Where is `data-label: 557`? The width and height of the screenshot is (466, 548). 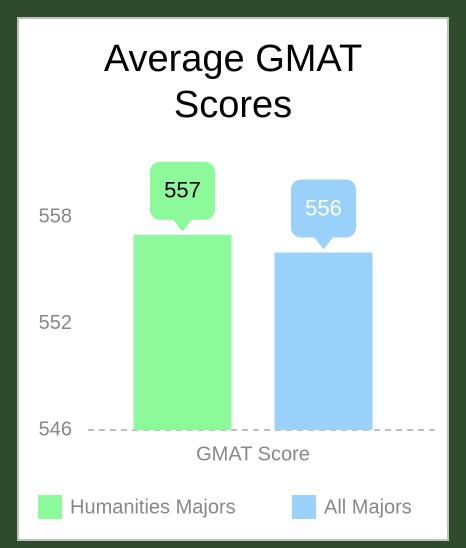 data-label: 557 is located at coordinates (182, 190).